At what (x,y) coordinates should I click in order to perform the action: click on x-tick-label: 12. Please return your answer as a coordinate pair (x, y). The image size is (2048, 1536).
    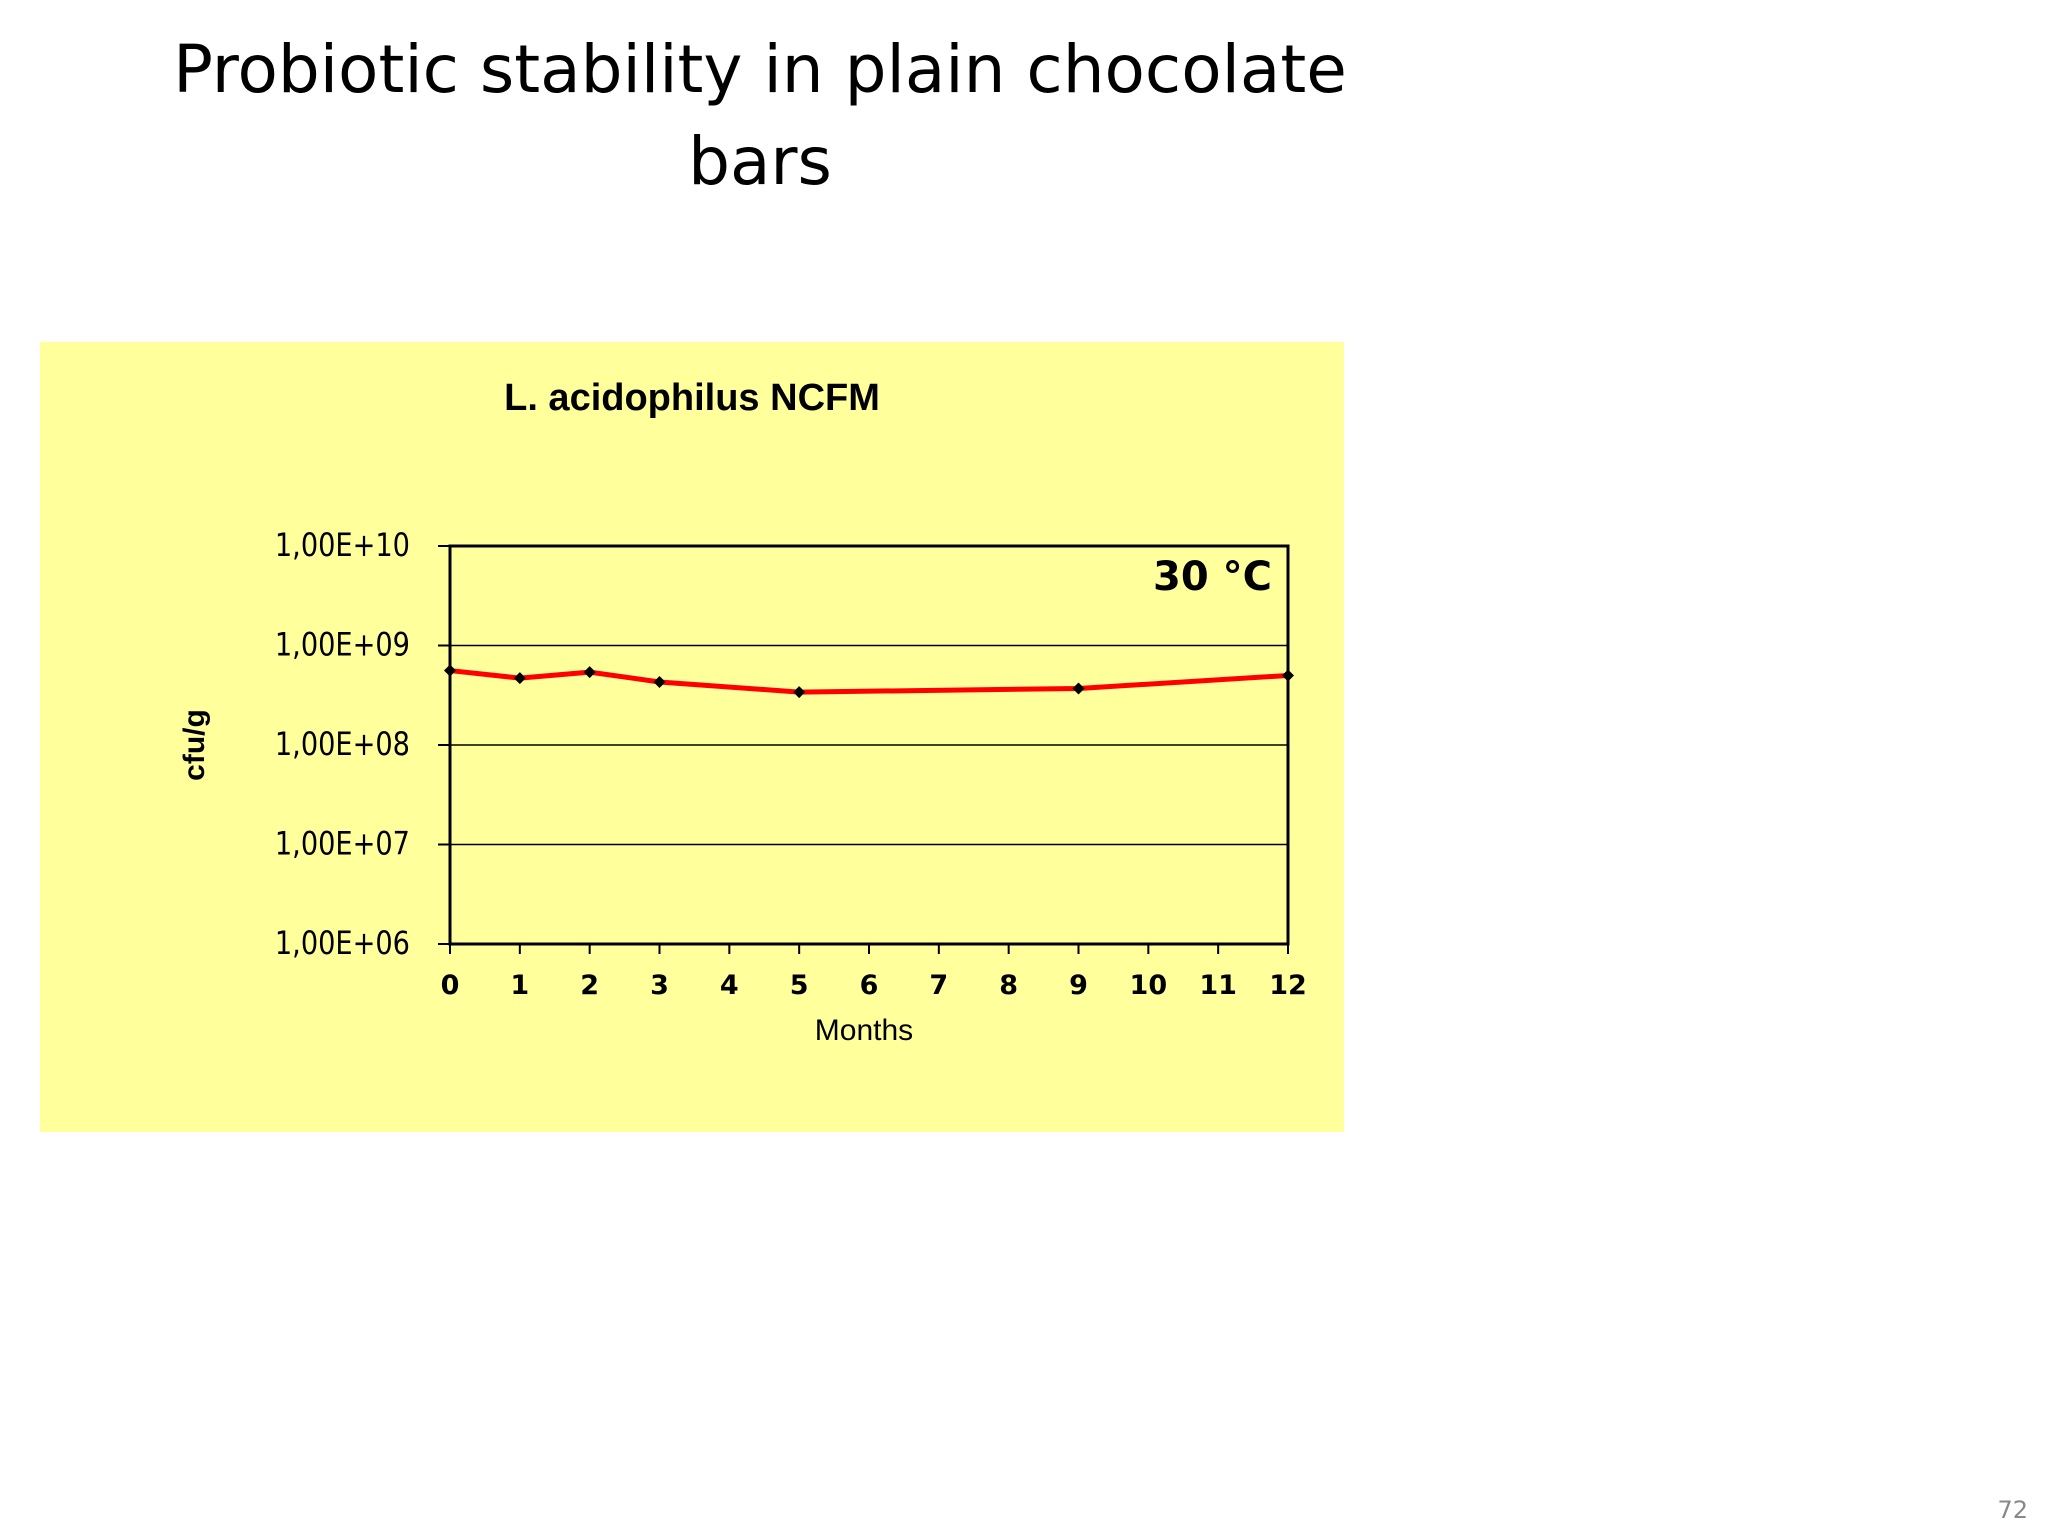
    Looking at the image, I should click on (1288, 985).